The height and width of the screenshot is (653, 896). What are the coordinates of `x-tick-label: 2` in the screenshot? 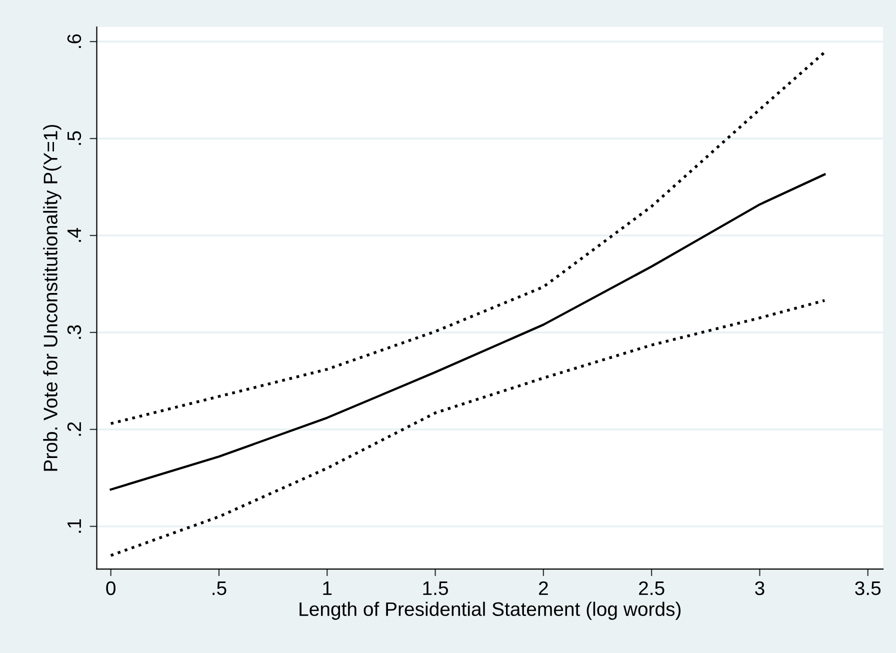 It's located at (543, 588).